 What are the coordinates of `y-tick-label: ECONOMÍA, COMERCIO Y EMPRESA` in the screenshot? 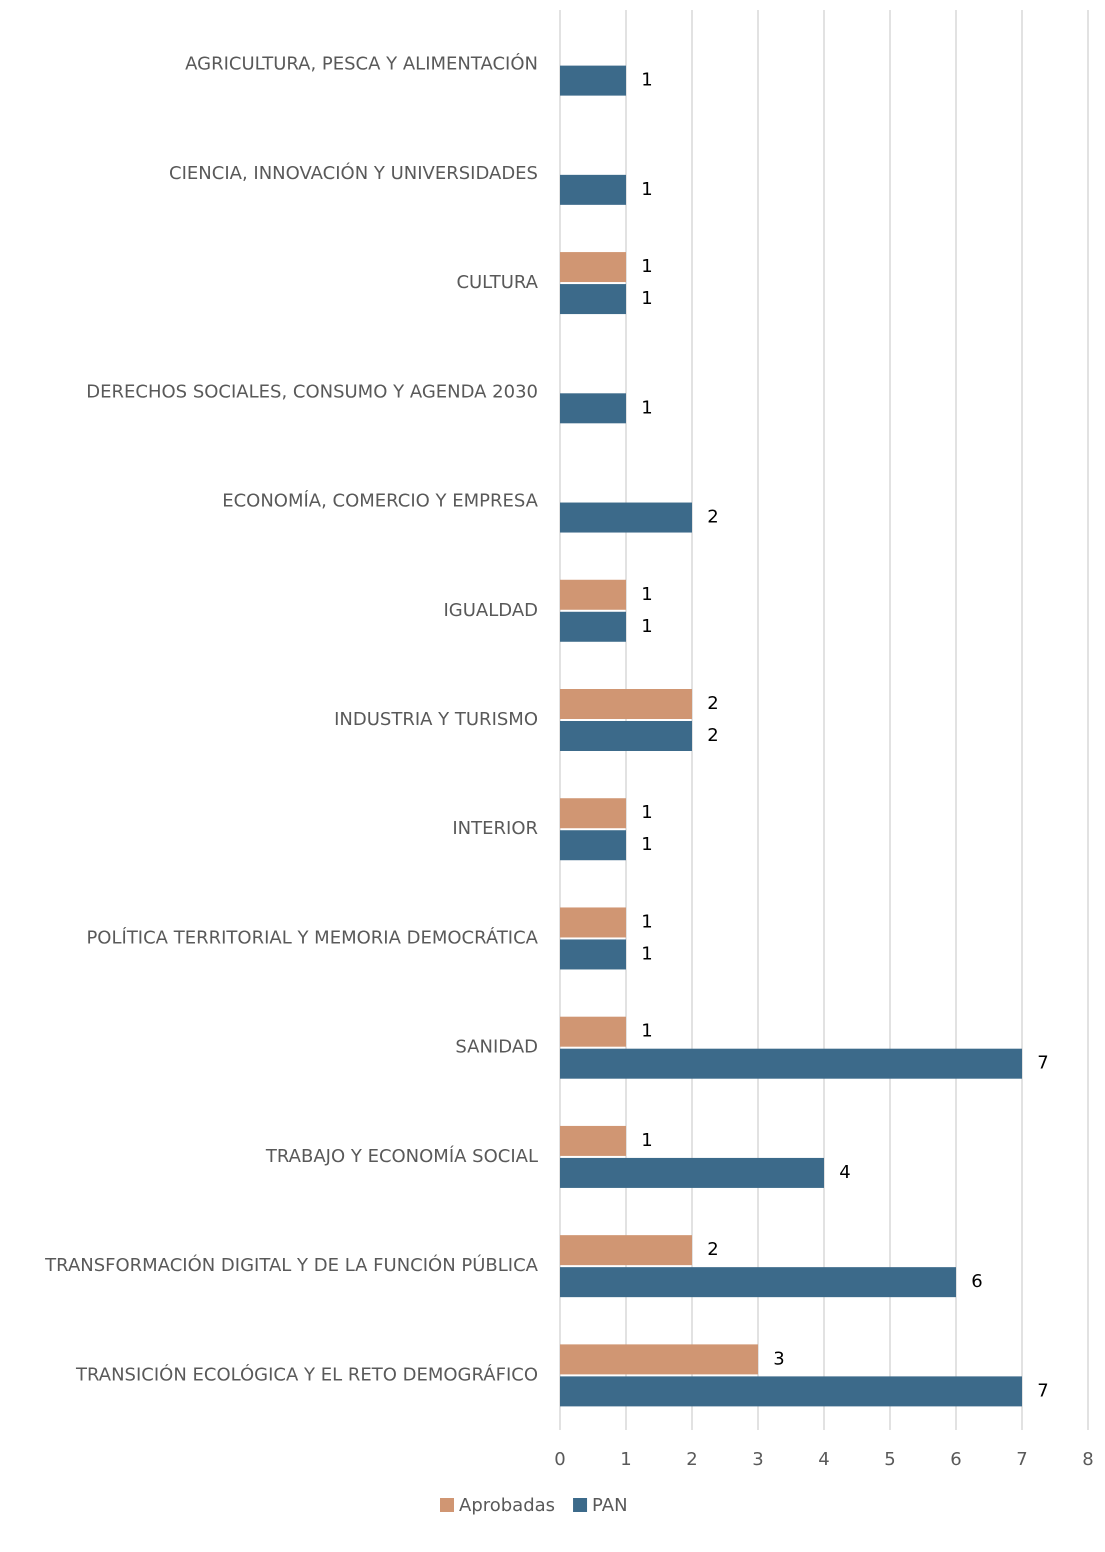 It's located at (380, 501).